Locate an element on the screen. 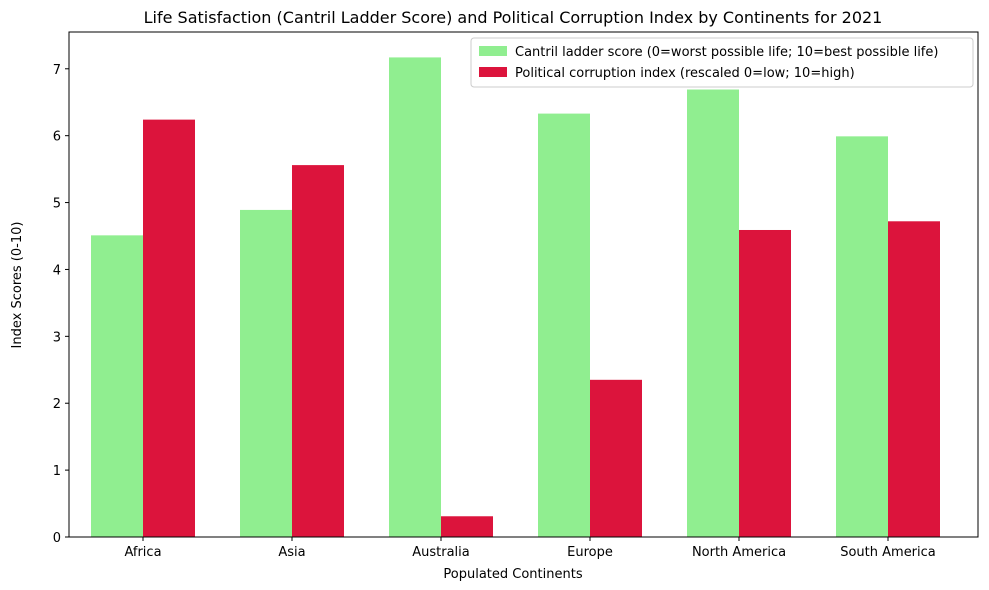 Image resolution: width=989 pixels, height=590 pixels. x-tick-label: Africa is located at coordinates (142, 552).